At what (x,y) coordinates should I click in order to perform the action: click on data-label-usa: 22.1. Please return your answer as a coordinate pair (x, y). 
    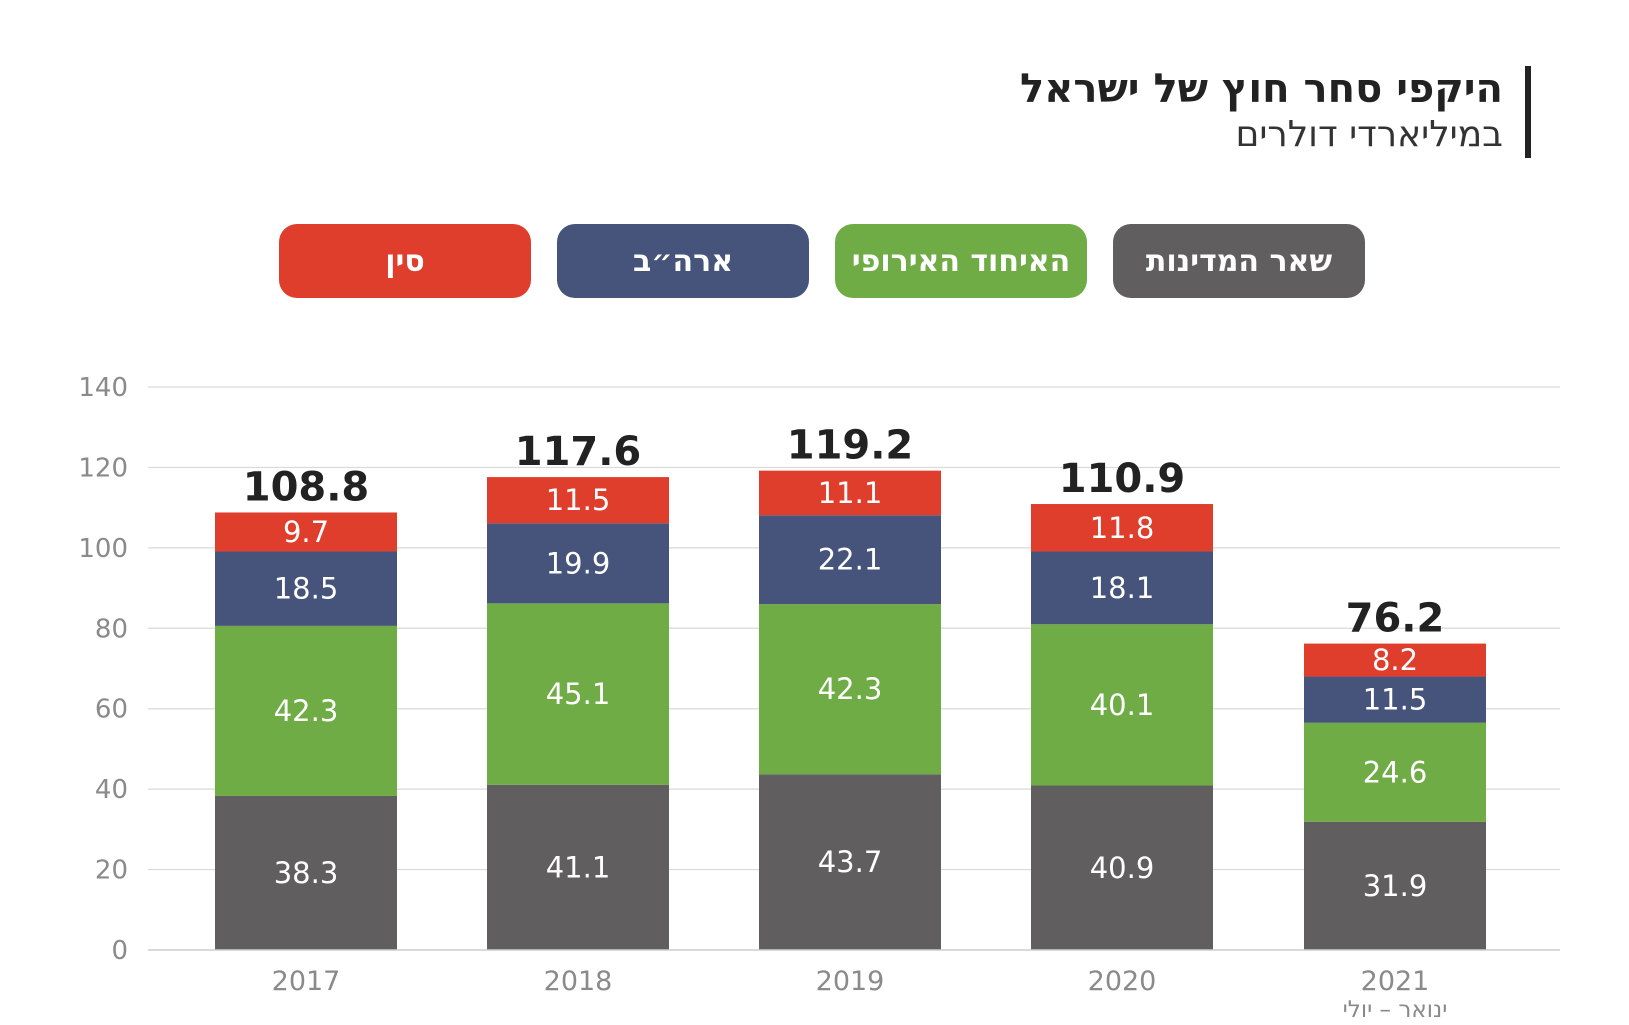
    Looking at the image, I should click on (850, 560).